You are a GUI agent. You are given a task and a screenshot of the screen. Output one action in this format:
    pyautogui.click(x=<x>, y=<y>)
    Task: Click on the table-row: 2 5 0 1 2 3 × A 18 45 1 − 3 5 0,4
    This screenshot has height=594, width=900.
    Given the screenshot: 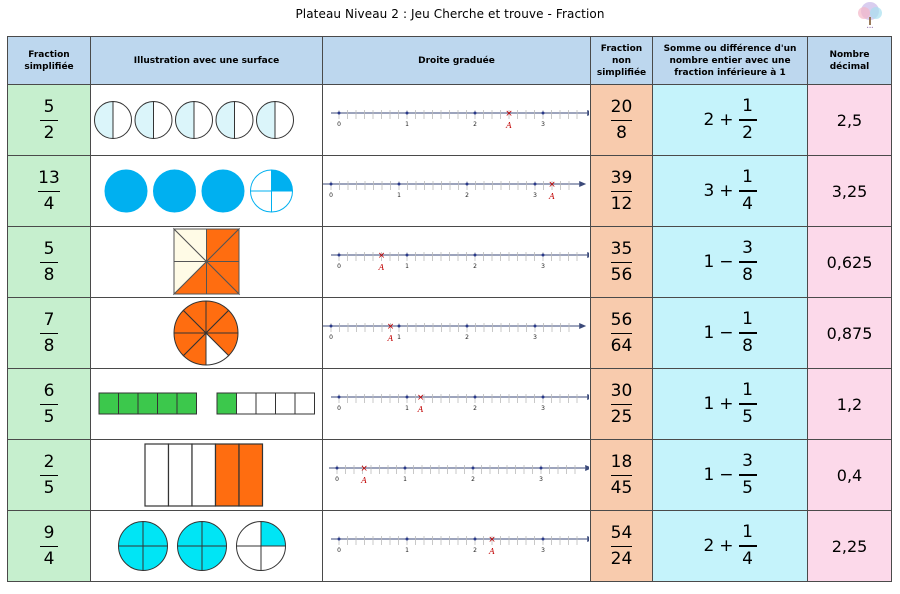 What is the action you would take?
    pyautogui.click(x=449, y=475)
    